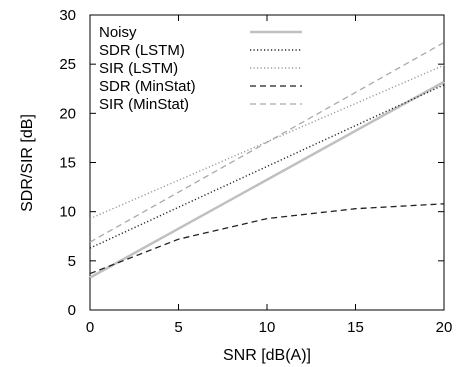 This screenshot has height=367, width=462. I want to click on x-tick-label: 10, so click(267, 327).